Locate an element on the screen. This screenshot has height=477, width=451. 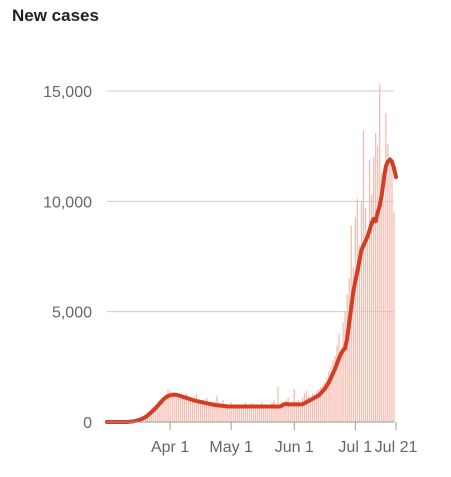
chart-title: New cases is located at coordinates (55, 15).